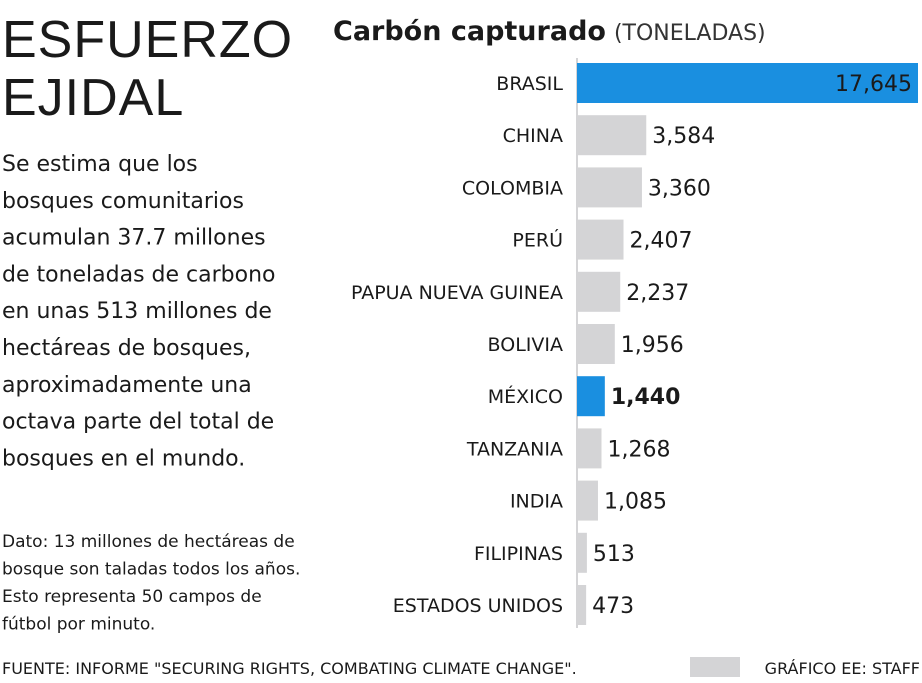  Describe the element at coordinates (514, 449) in the screenshot. I see `category-label: TANZANIA` at that location.